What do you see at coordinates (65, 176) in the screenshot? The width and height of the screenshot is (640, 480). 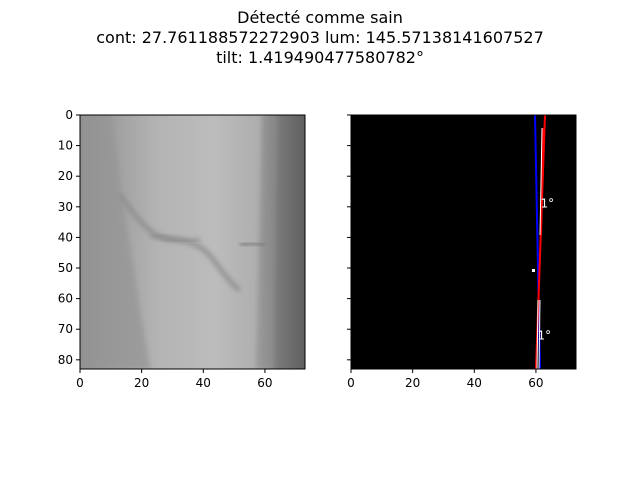 I see `left-ytick-label: 20` at bounding box center [65, 176].